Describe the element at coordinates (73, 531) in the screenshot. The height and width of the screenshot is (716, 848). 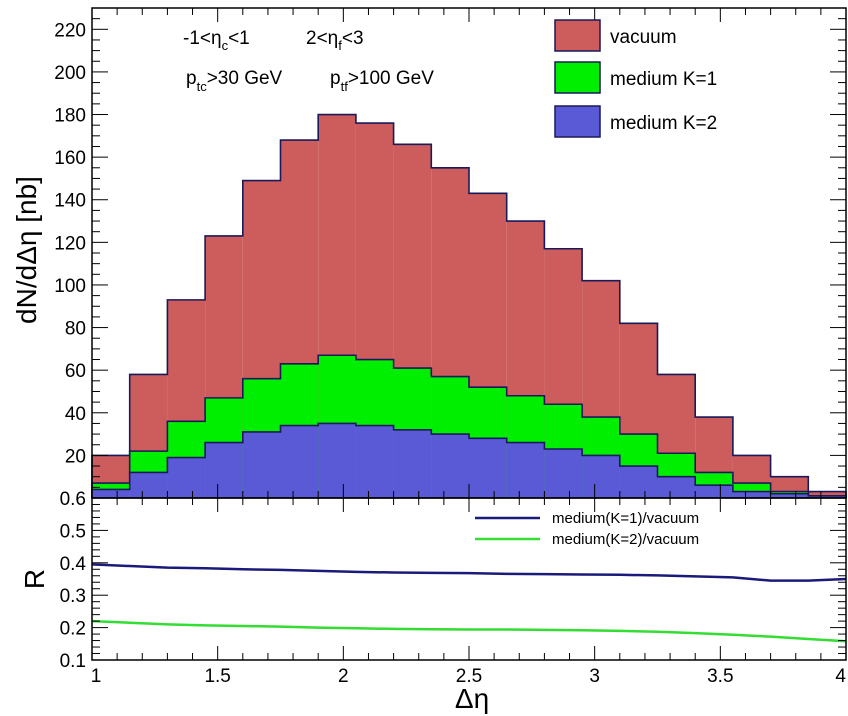
I see `bottom-ytick-label-4: 0.5` at that location.